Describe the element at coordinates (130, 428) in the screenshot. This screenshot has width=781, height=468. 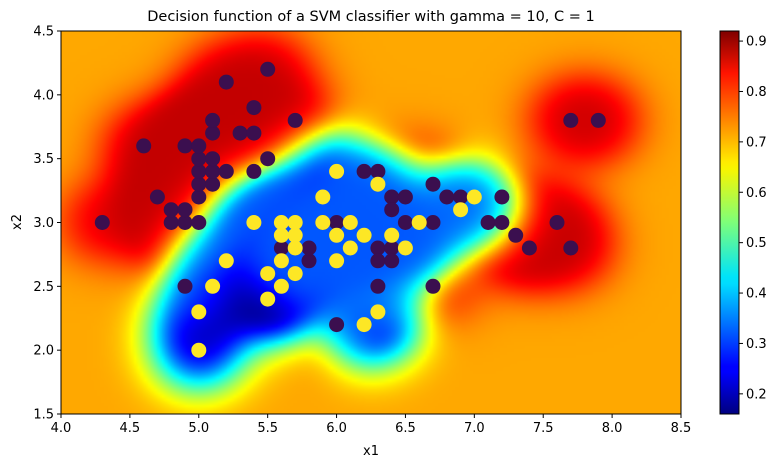
I see `x-tick-label: 4.5` at that location.